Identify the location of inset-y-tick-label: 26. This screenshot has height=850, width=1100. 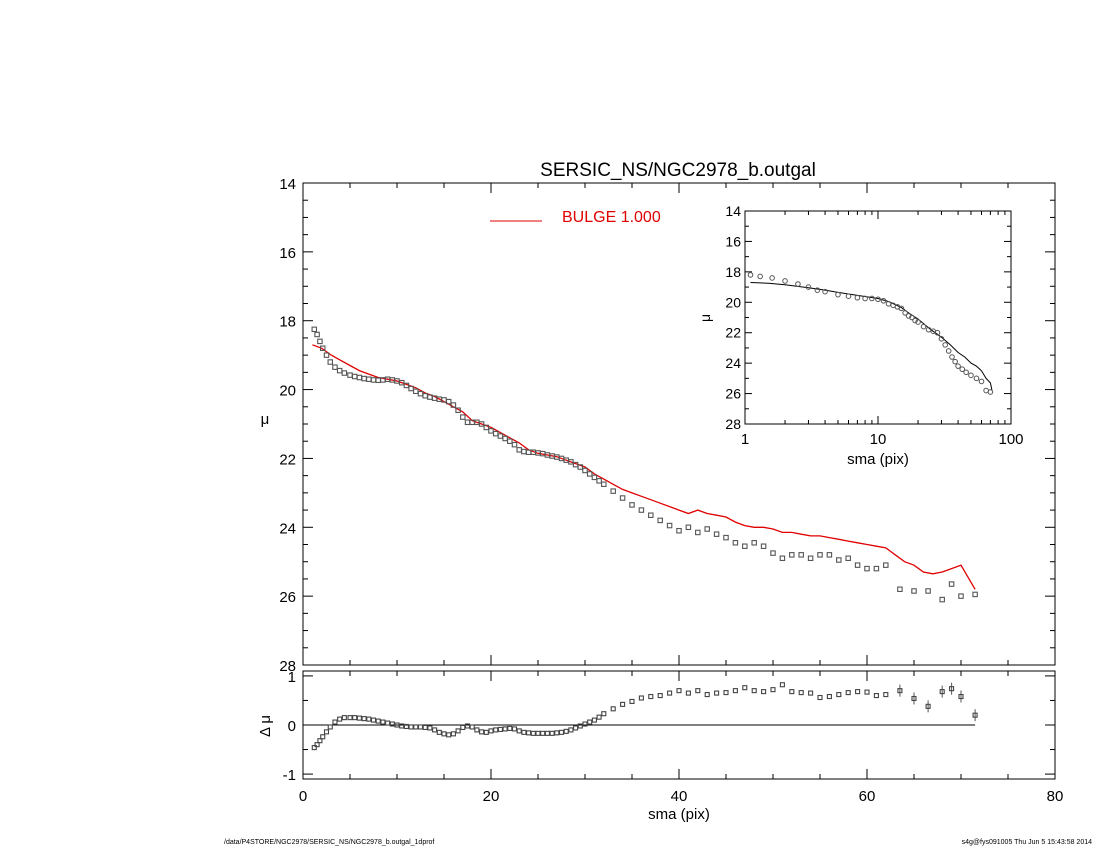
(733, 394).